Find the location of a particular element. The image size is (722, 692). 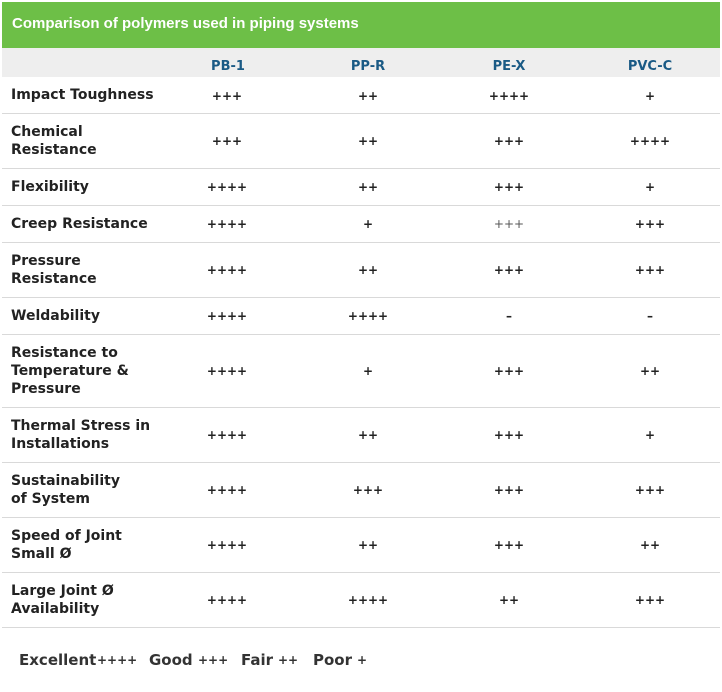

row-label-temperature-pressure: Resistance to Temperature & Pressure is located at coordinates (70, 371).